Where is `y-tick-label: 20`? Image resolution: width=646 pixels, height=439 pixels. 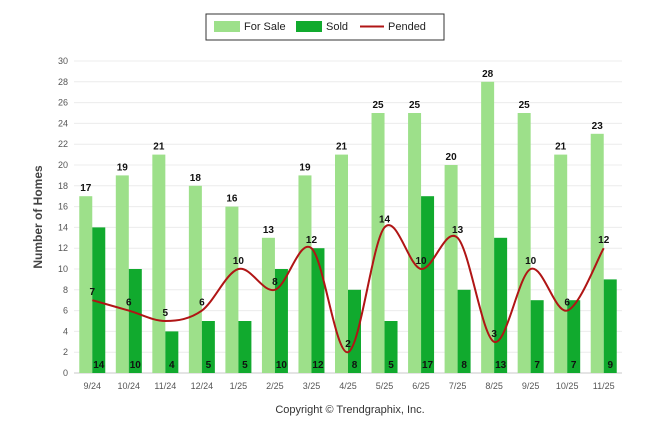 y-tick-label: 20 is located at coordinates (63, 165).